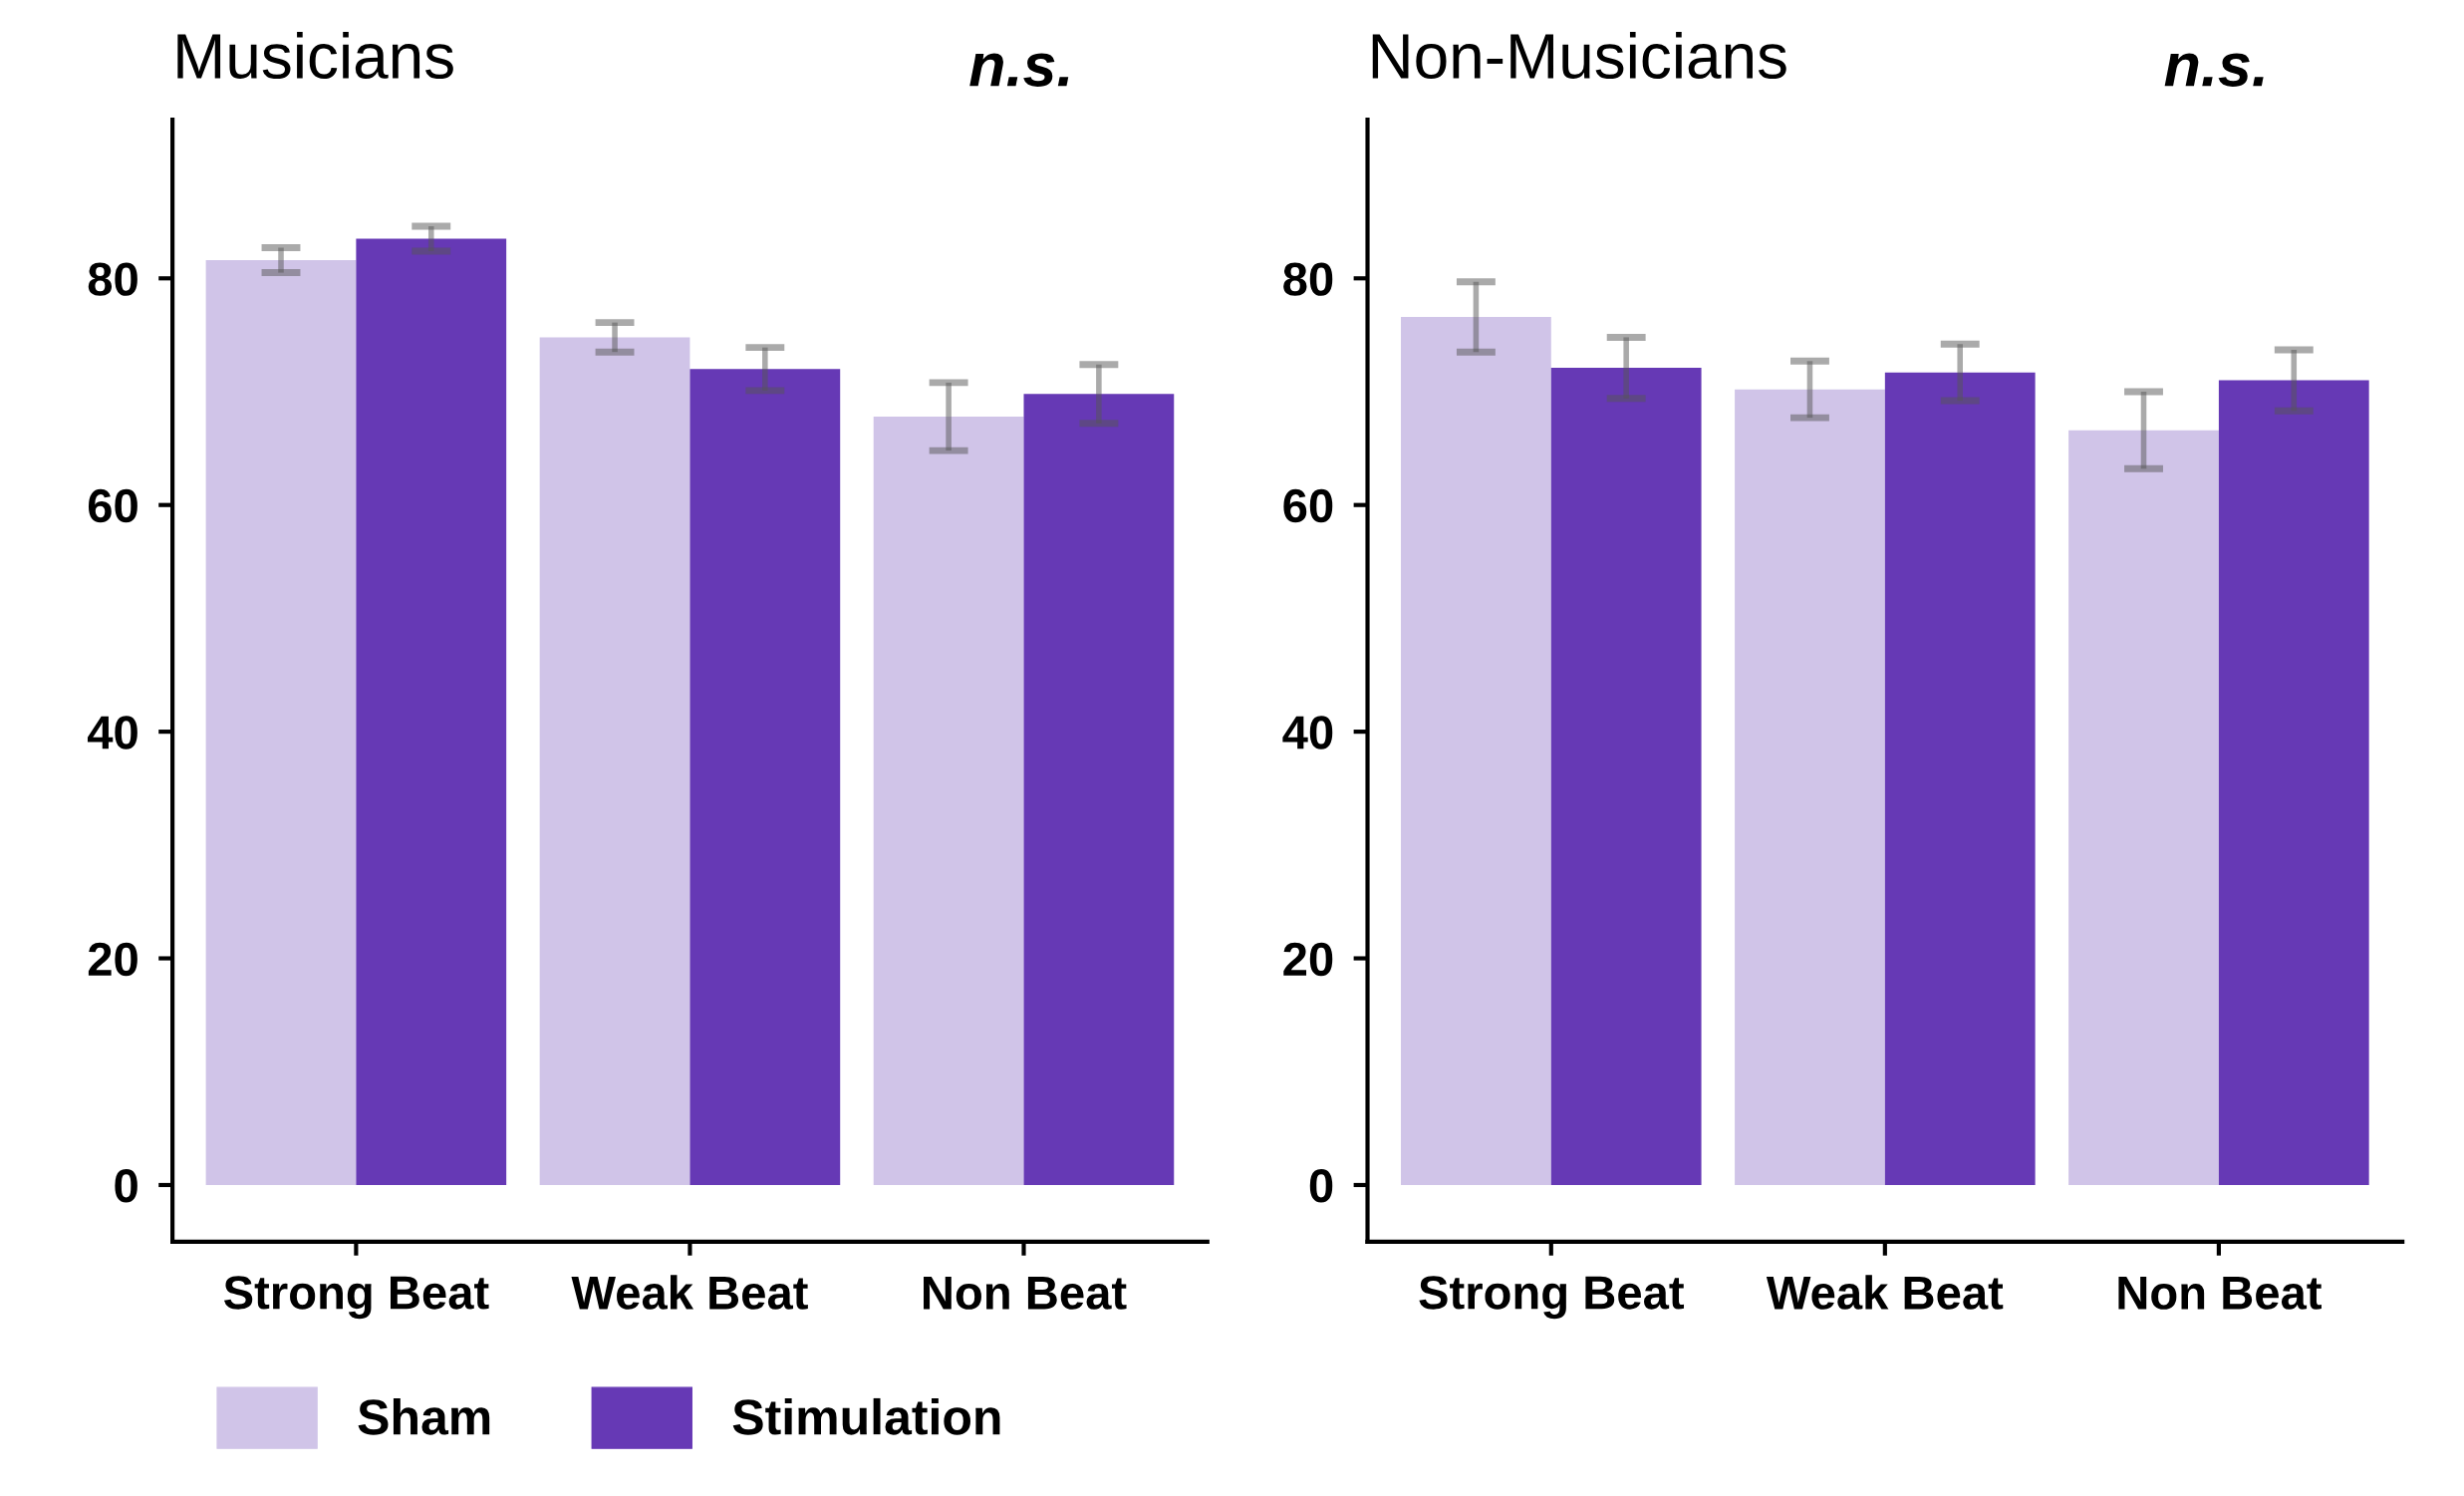 The width and height of the screenshot is (2464, 1496). I want to click on chart-title: Non-Musicians, so click(1579, 56).